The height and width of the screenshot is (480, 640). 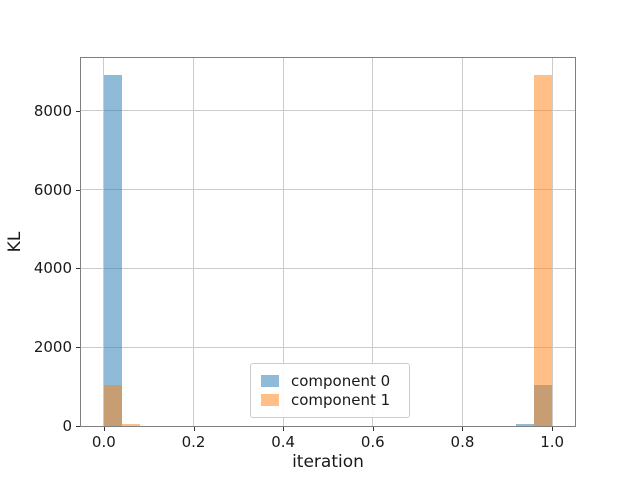 I want to click on x-tick-label: 0.0, so click(x=103, y=442).